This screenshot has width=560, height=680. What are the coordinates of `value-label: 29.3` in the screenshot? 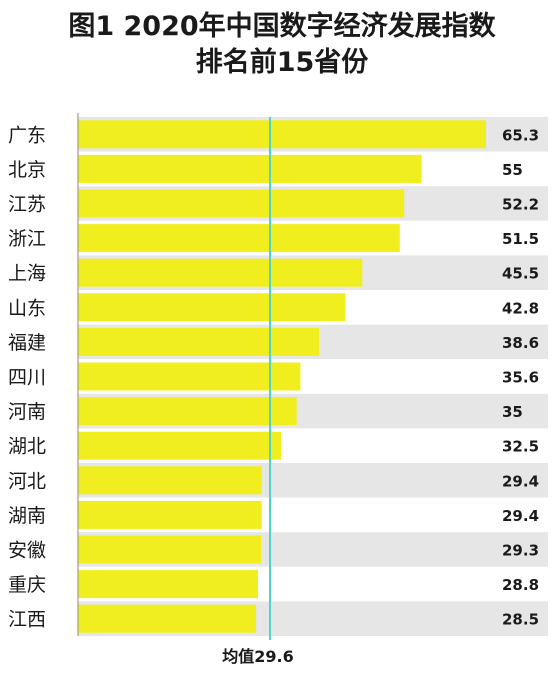 It's located at (520, 551).